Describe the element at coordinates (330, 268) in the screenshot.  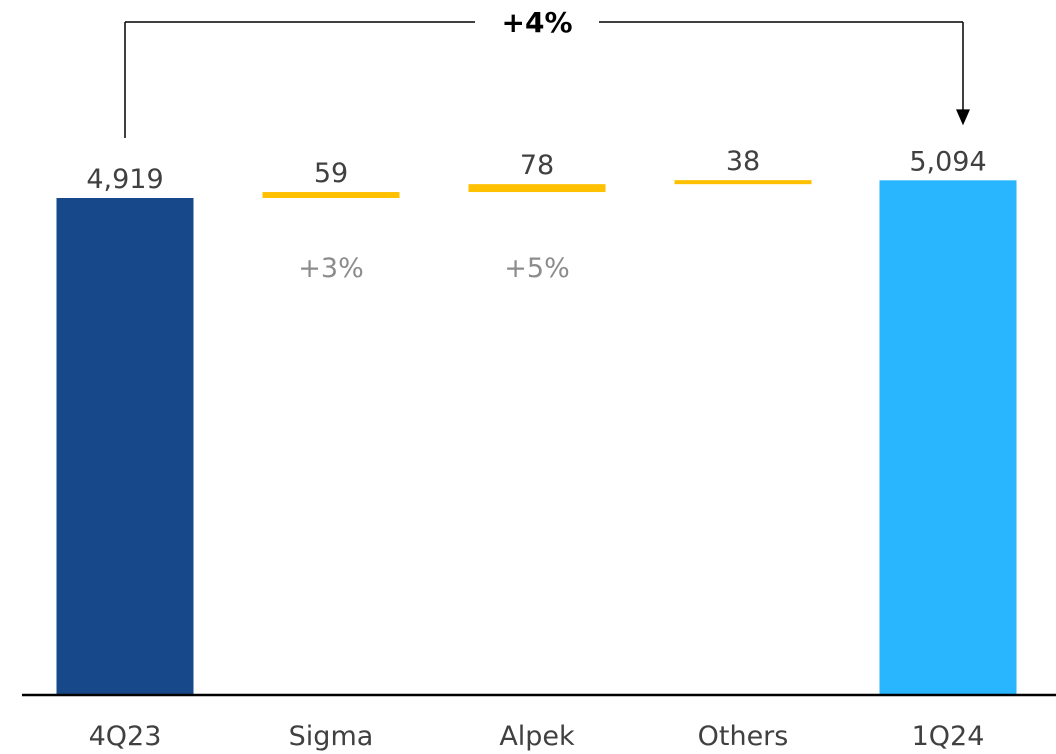
I see `growth-label-sigma: +3%` at that location.